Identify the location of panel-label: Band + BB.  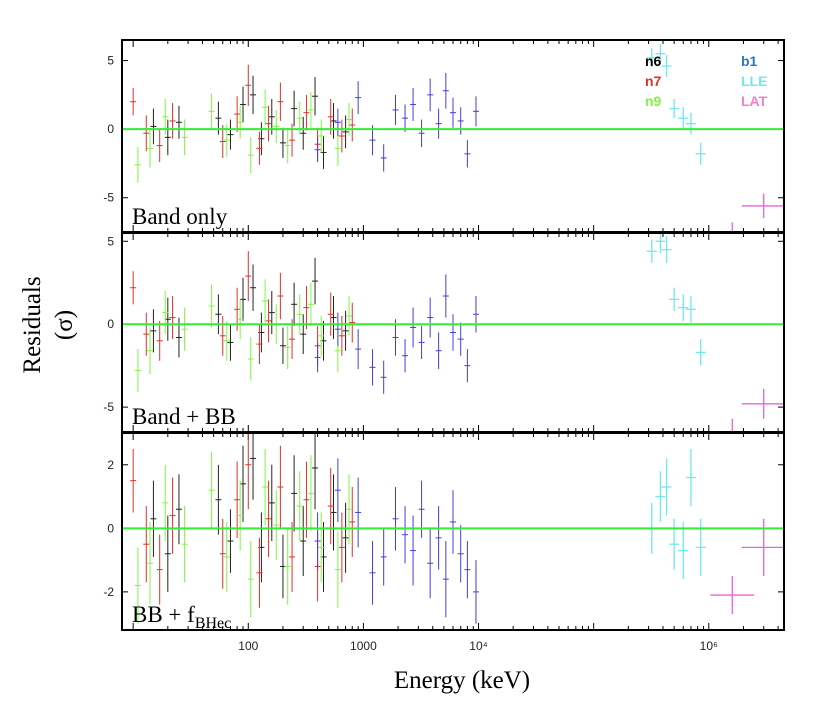
(184, 416).